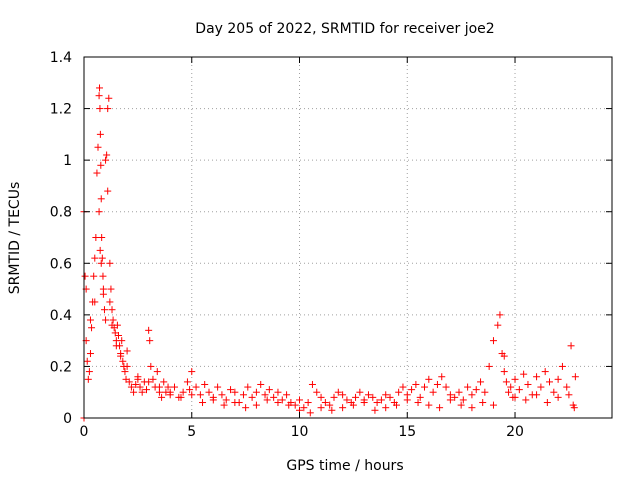 The width and height of the screenshot is (640, 480). What do you see at coordinates (61, 264) in the screenshot?
I see `y-tick-label: 0.6` at bounding box center [61, 264].